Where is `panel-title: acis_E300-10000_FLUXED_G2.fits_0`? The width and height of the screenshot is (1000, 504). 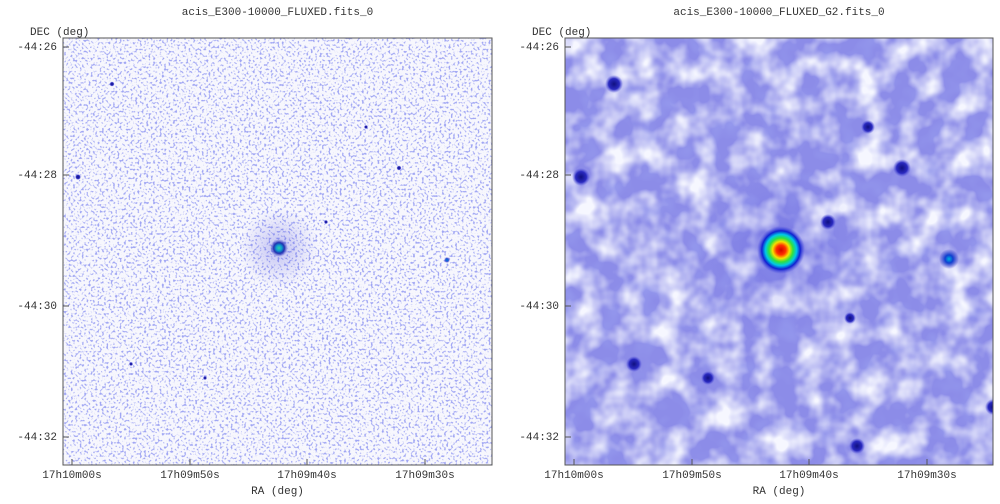 panel-title: acis_E300-10000_FLUXED_G2.fits_0 is located at coordinates (778, 13).